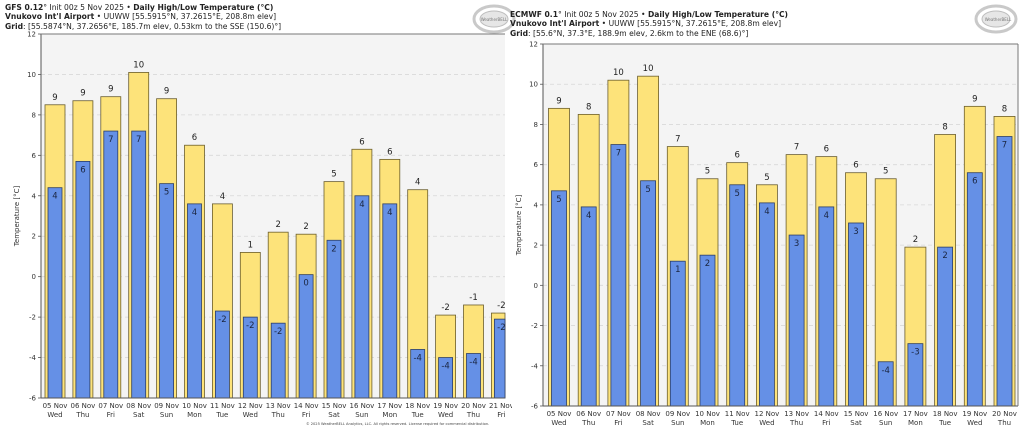 This screenshot has width=1024, height=432. I want to click on ecmwf-low-label: 6, so click(974, 182).